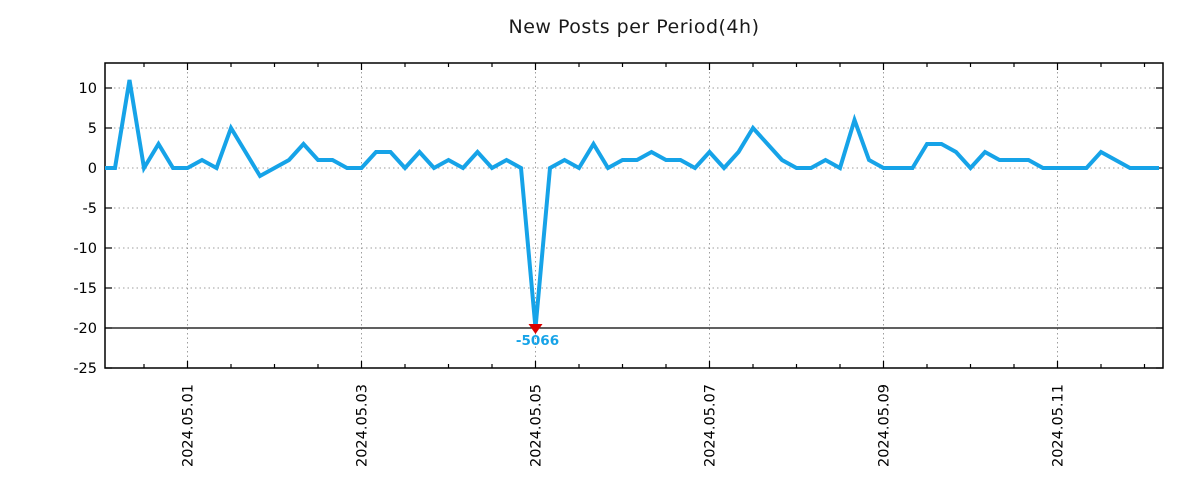 The height and width of the screenshot is (500, 1200). Describe the element at coordinates (85, 289) in the screenshot. I see `y-axis-tick-label: -15` at that location.